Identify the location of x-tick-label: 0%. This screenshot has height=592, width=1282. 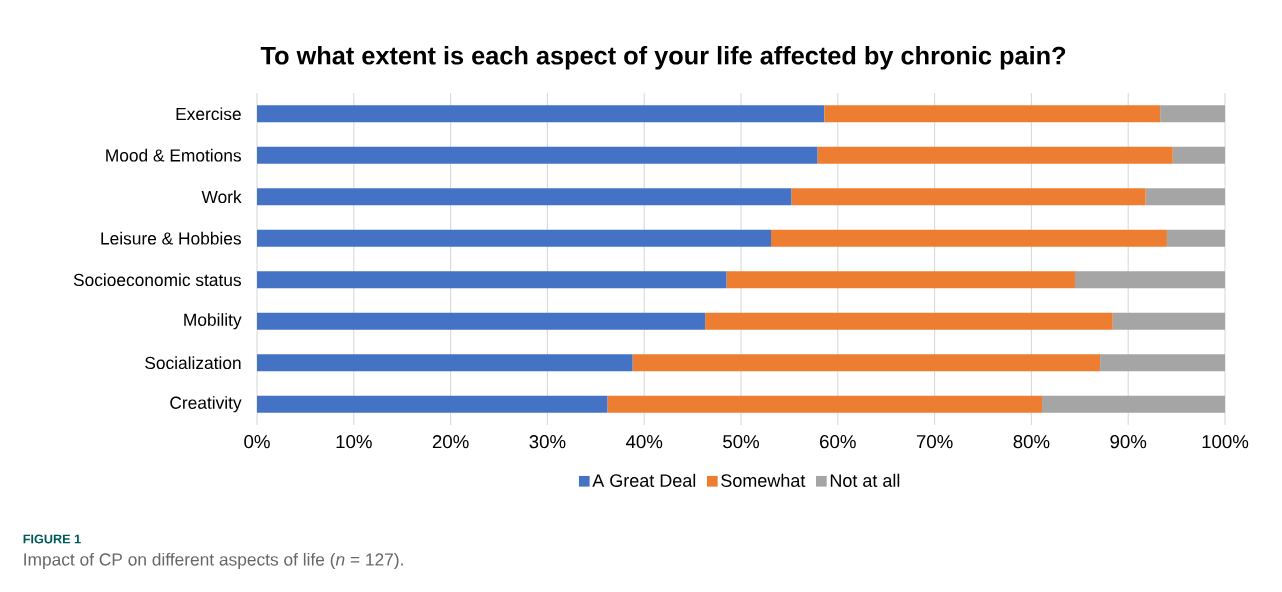
(257, 442).